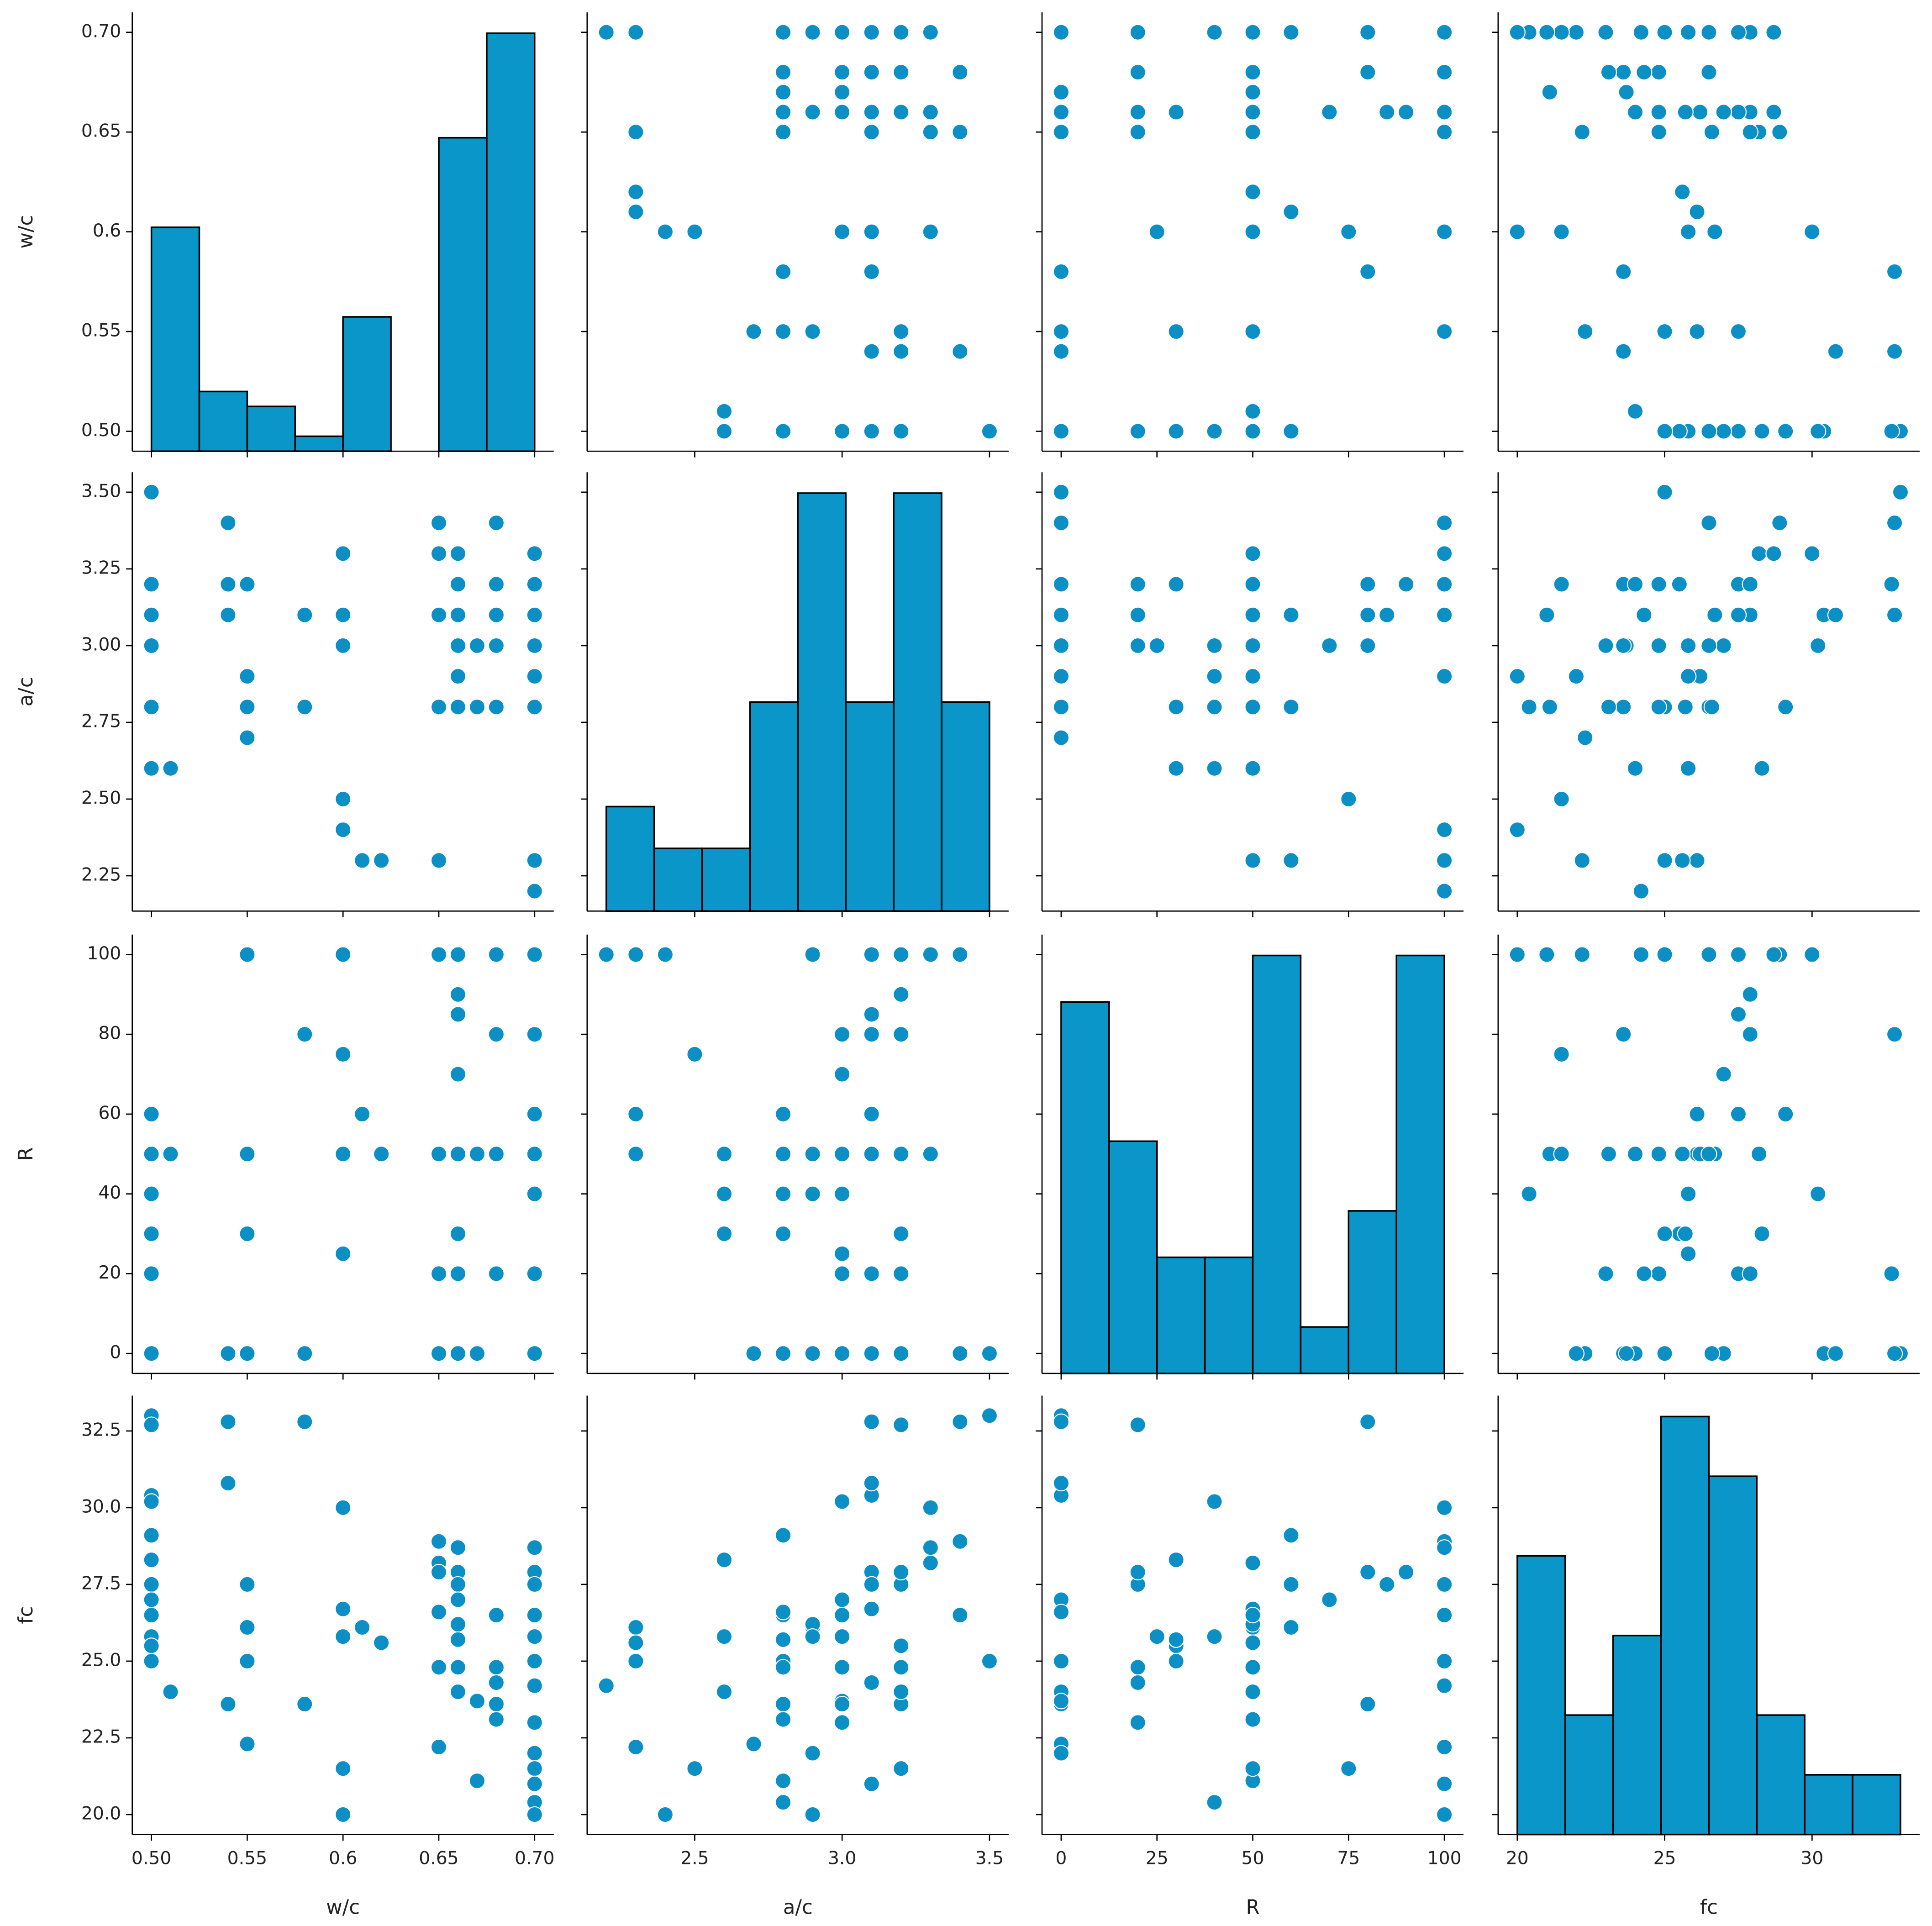 This screenshot has width=1932, height=1926. I want to click on x-tick-label: 3.0, so click(842, 1858).